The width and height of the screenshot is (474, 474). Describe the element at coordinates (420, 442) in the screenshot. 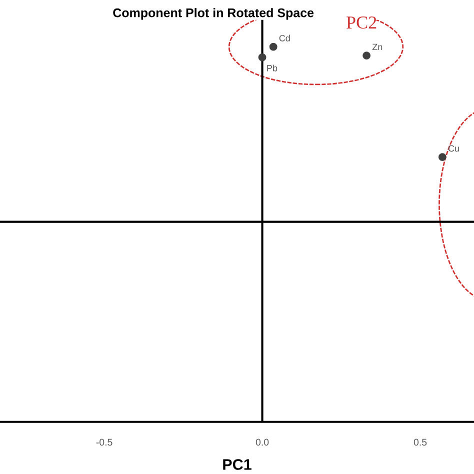

I see `x-tick-label: 0.5` at that location.